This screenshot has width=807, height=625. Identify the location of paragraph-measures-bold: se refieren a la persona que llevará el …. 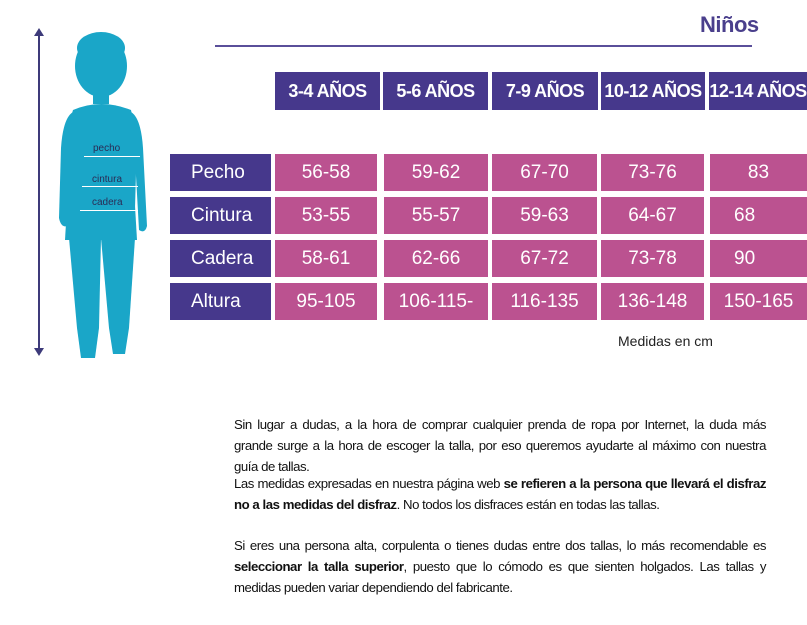
(500, 494).